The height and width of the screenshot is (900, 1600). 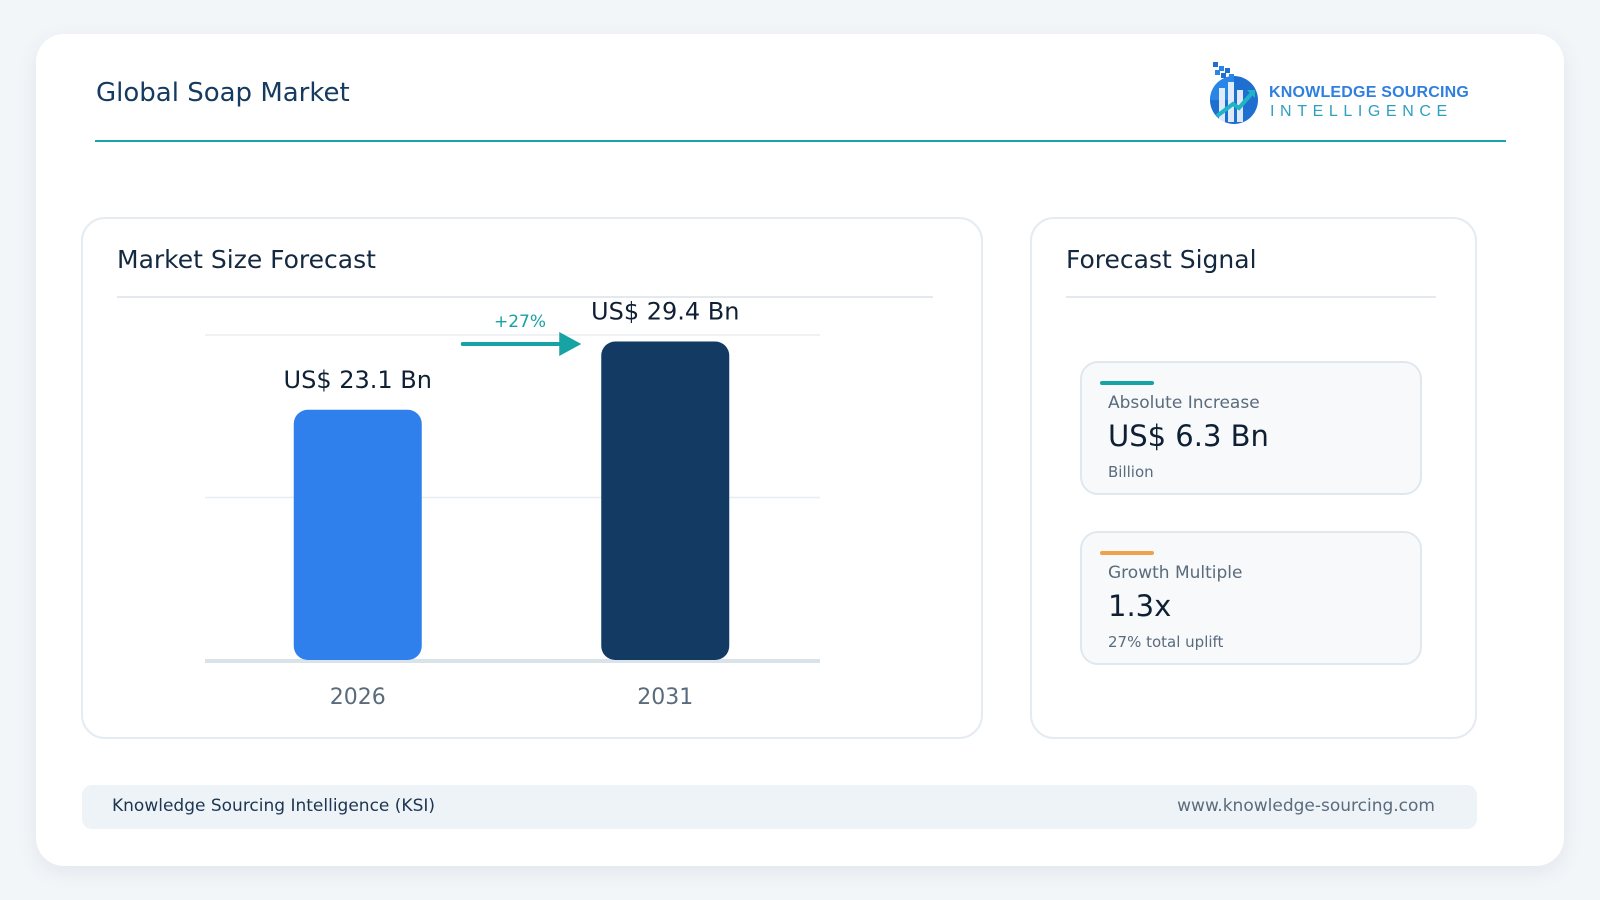 I want to click on footer-company-name: Knowledge Sourcing Intelligence (KSI), so click(x=274, y=806).